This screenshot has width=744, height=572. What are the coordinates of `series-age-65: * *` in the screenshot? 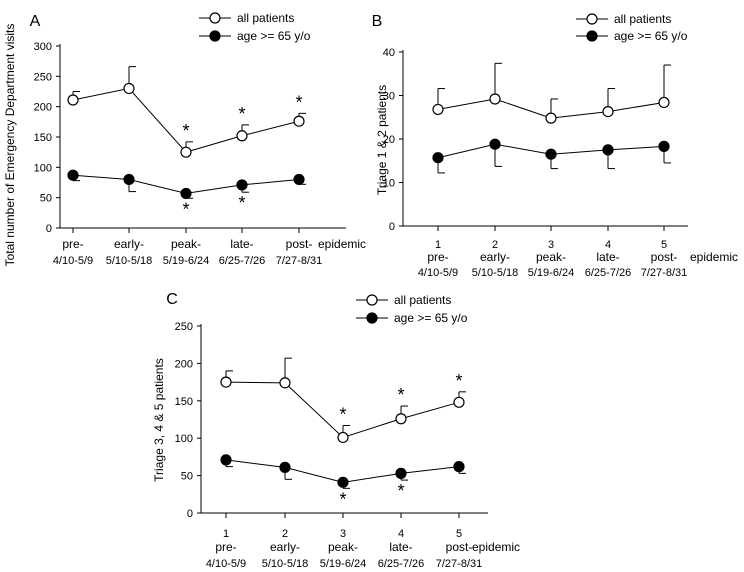 It's located at (186, 194).